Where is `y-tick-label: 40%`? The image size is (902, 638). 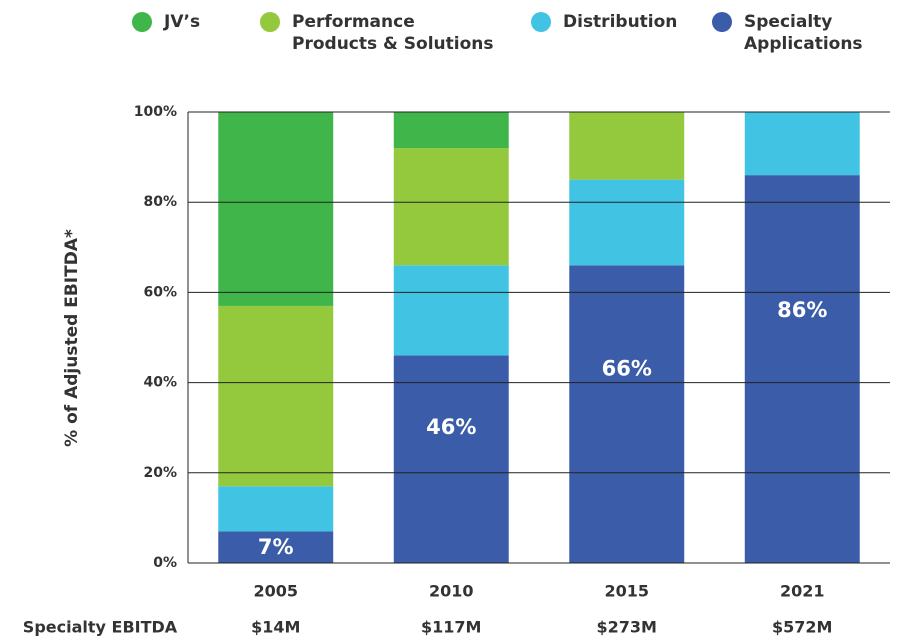
y-tick-label: 40% is located at coordinates (160, 383).